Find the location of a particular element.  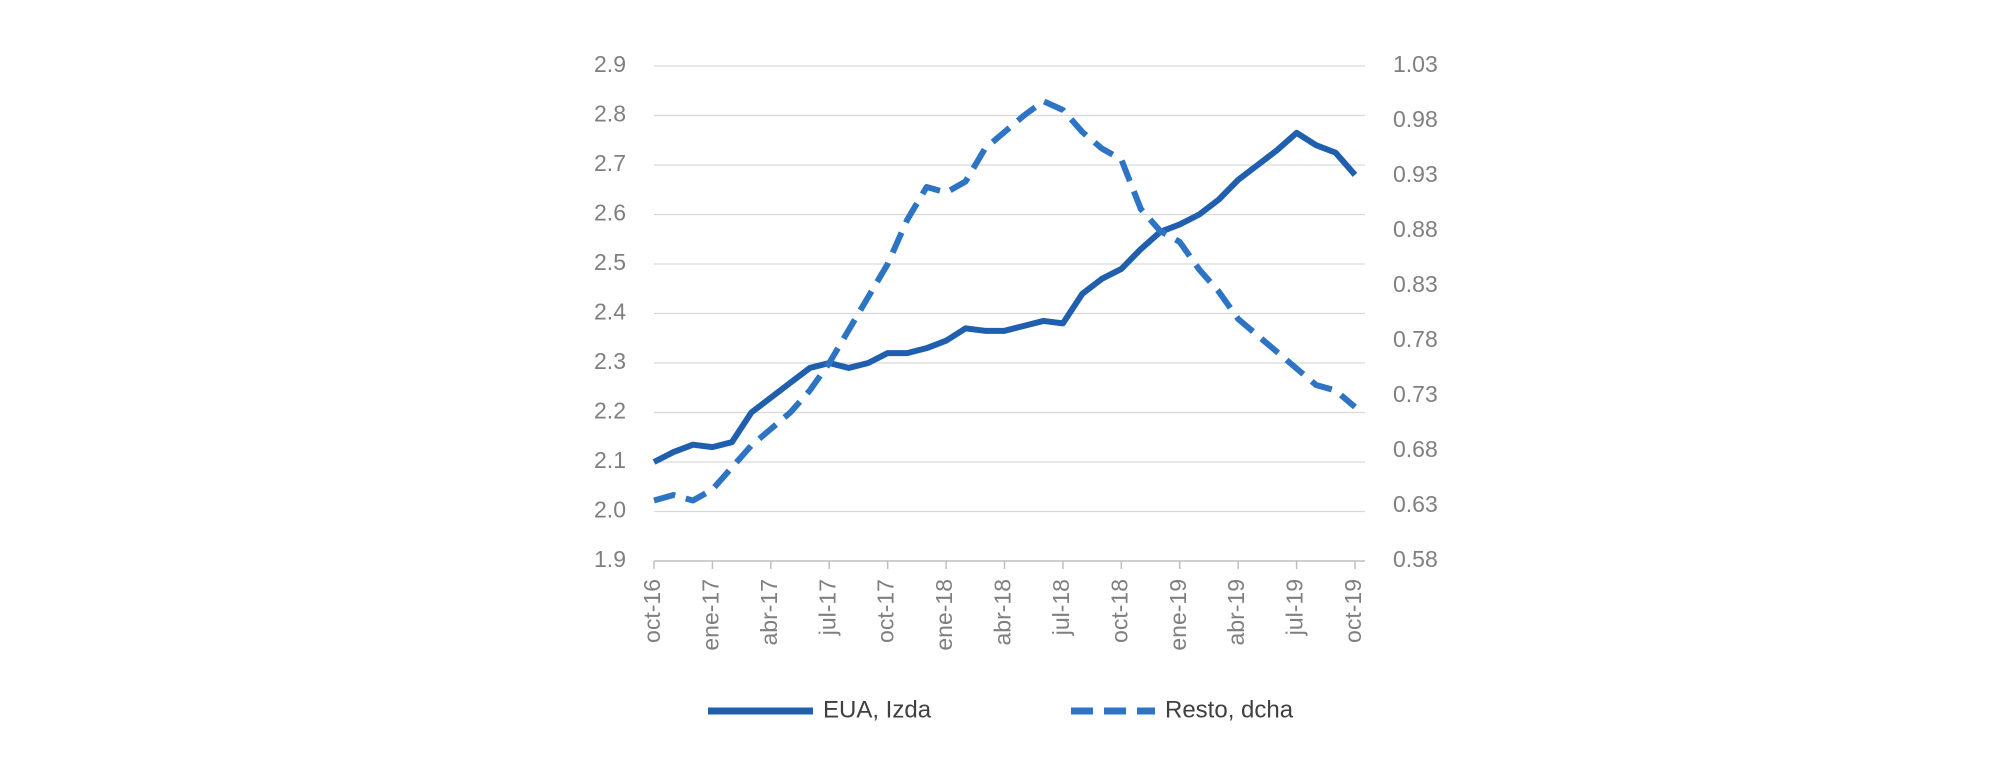

x-tick-label: jul-19 is located at coordinates (1295, 607).